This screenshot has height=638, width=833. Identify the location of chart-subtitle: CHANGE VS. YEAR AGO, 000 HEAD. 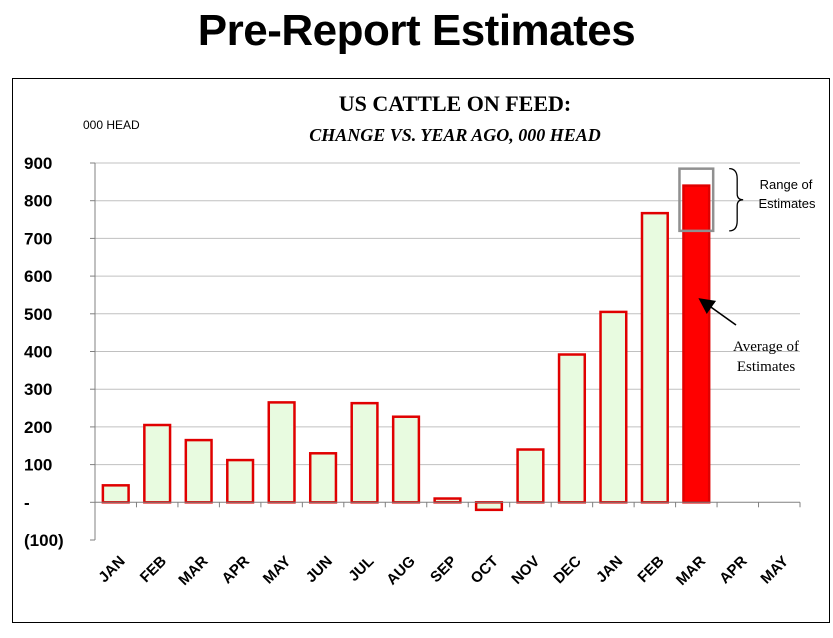
(455, 135).